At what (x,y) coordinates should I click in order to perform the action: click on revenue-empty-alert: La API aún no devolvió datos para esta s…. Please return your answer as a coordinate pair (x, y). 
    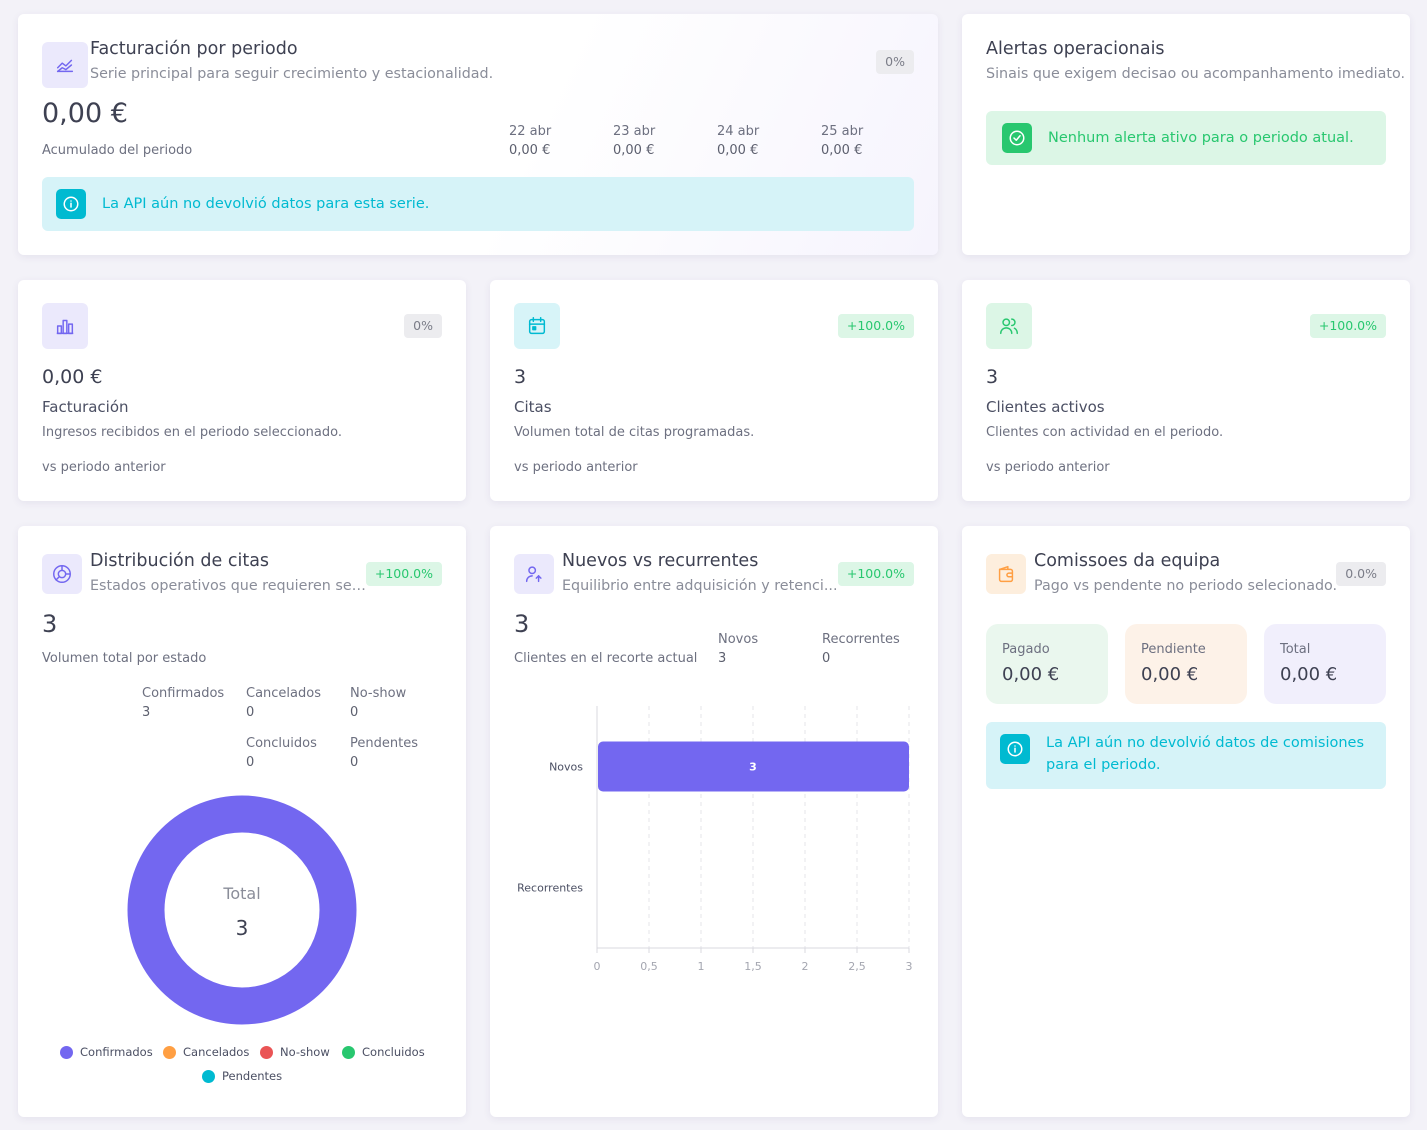
    Looking at the image, I should click on (478, 204).